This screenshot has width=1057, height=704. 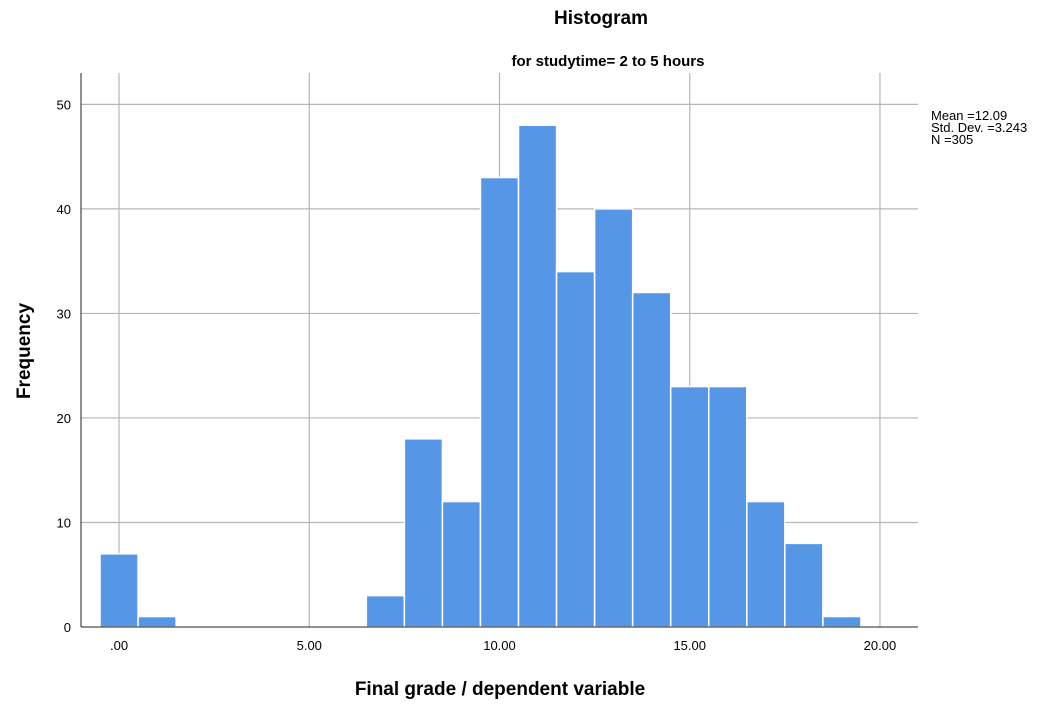 I want to click on stat-line: Std. Dev. =3.243, so click(x=979, y=127).